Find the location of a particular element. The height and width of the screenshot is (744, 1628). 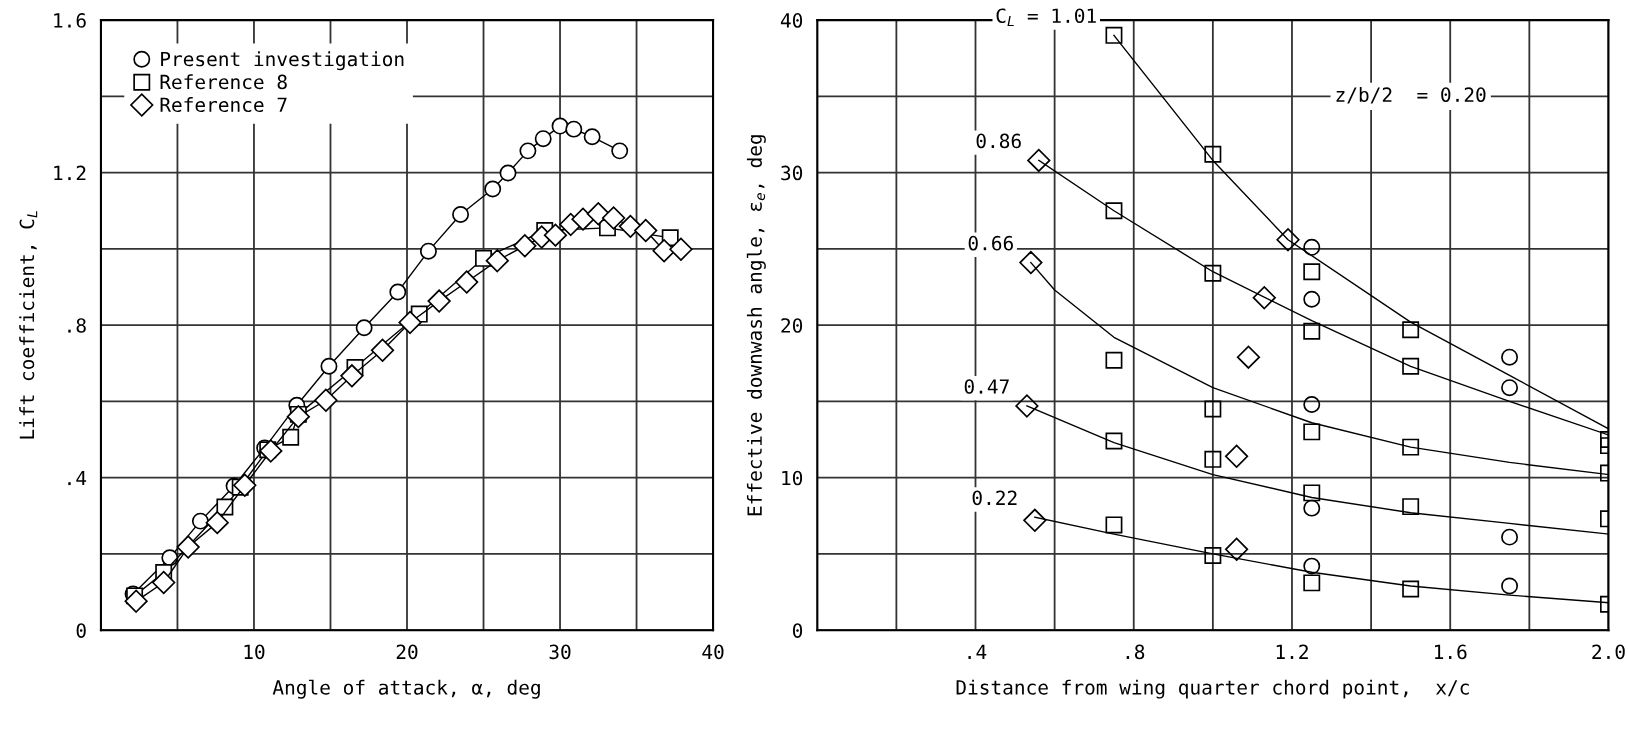

series-label: C$_{L}$ = 1.01 is located at coordinates (1046, 17).